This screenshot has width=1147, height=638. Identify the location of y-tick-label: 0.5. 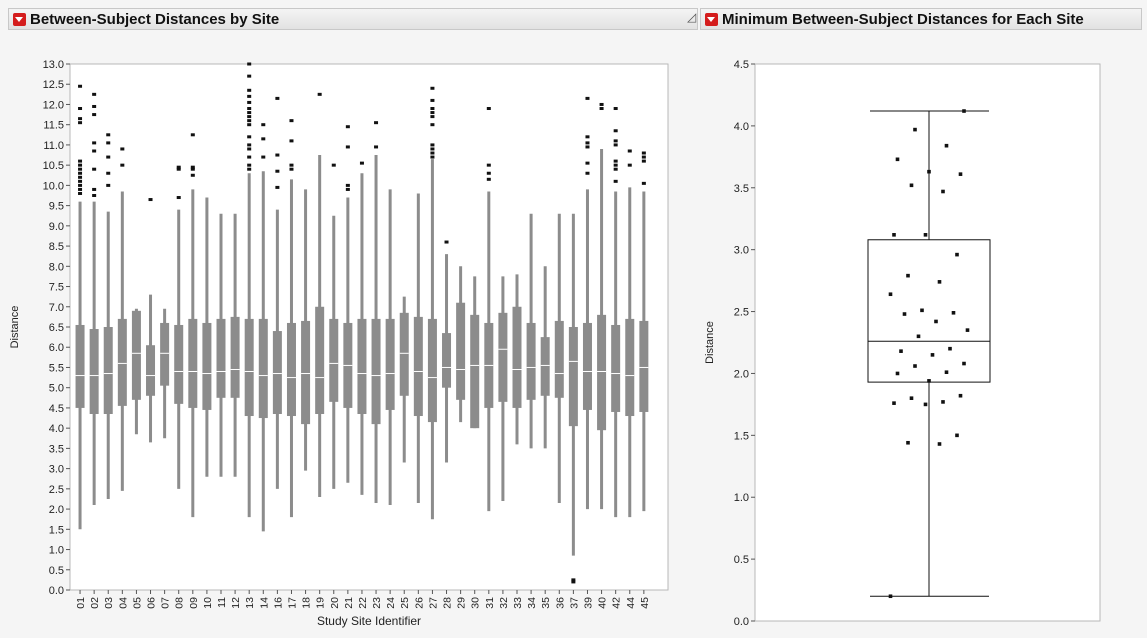
(741, 560).